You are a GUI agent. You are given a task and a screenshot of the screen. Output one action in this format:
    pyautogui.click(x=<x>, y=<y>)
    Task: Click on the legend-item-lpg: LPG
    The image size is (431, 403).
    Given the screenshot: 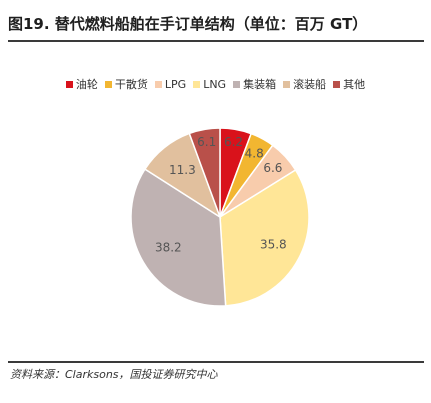 What is the action you would take?
    pyautogui.click(x=170, y=84)
    